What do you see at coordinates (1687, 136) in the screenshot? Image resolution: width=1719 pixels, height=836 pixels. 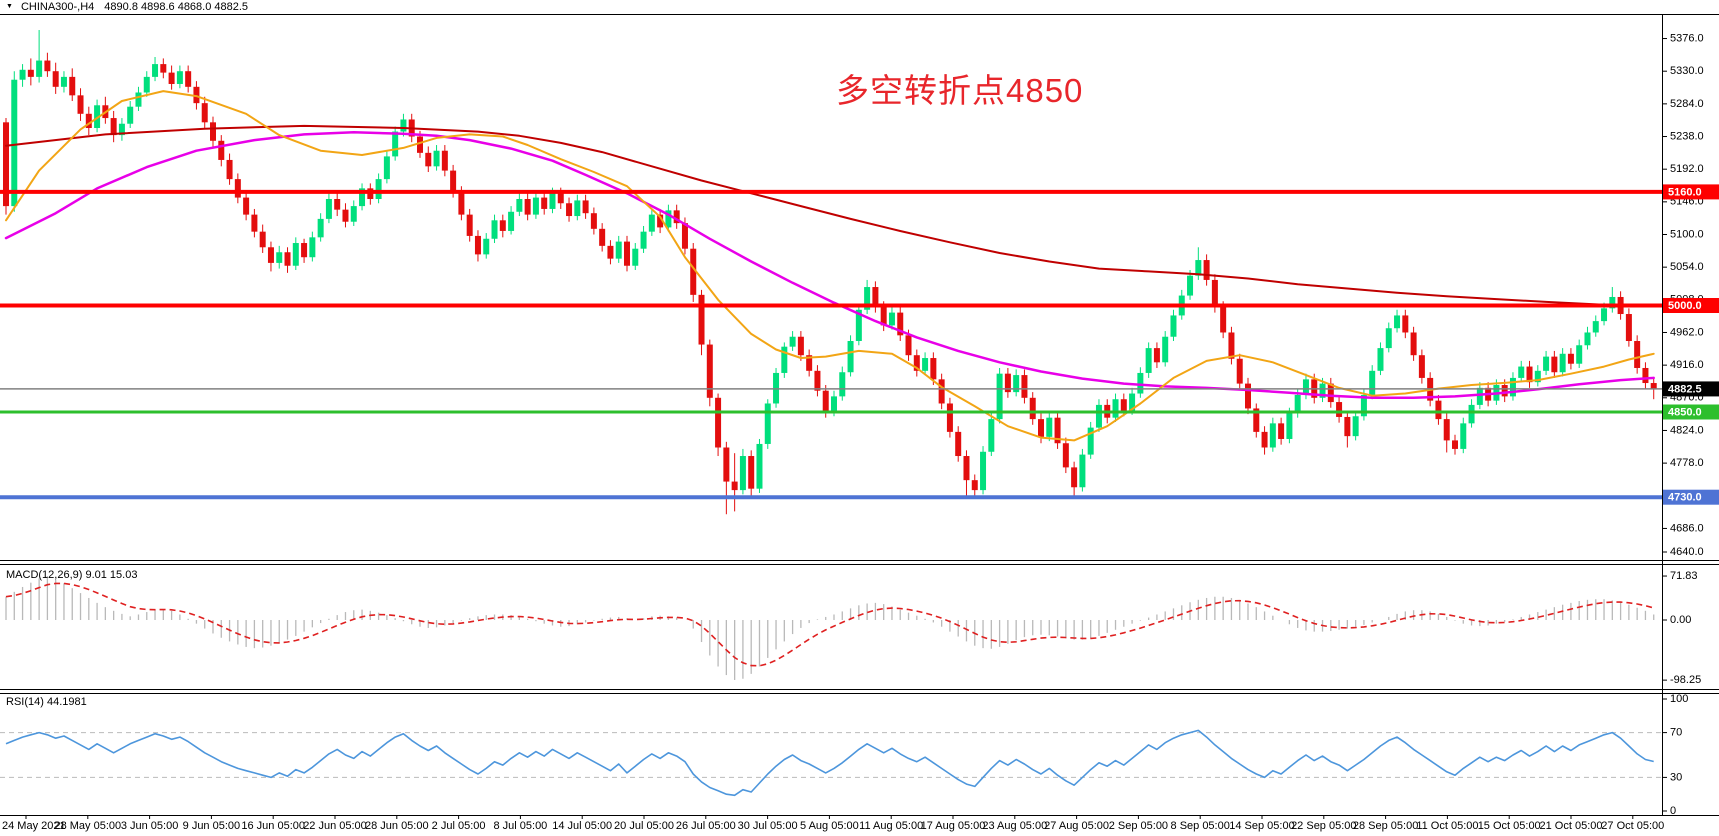 I see `svg-text: 5238.0` at bounding box center [1687, 136].